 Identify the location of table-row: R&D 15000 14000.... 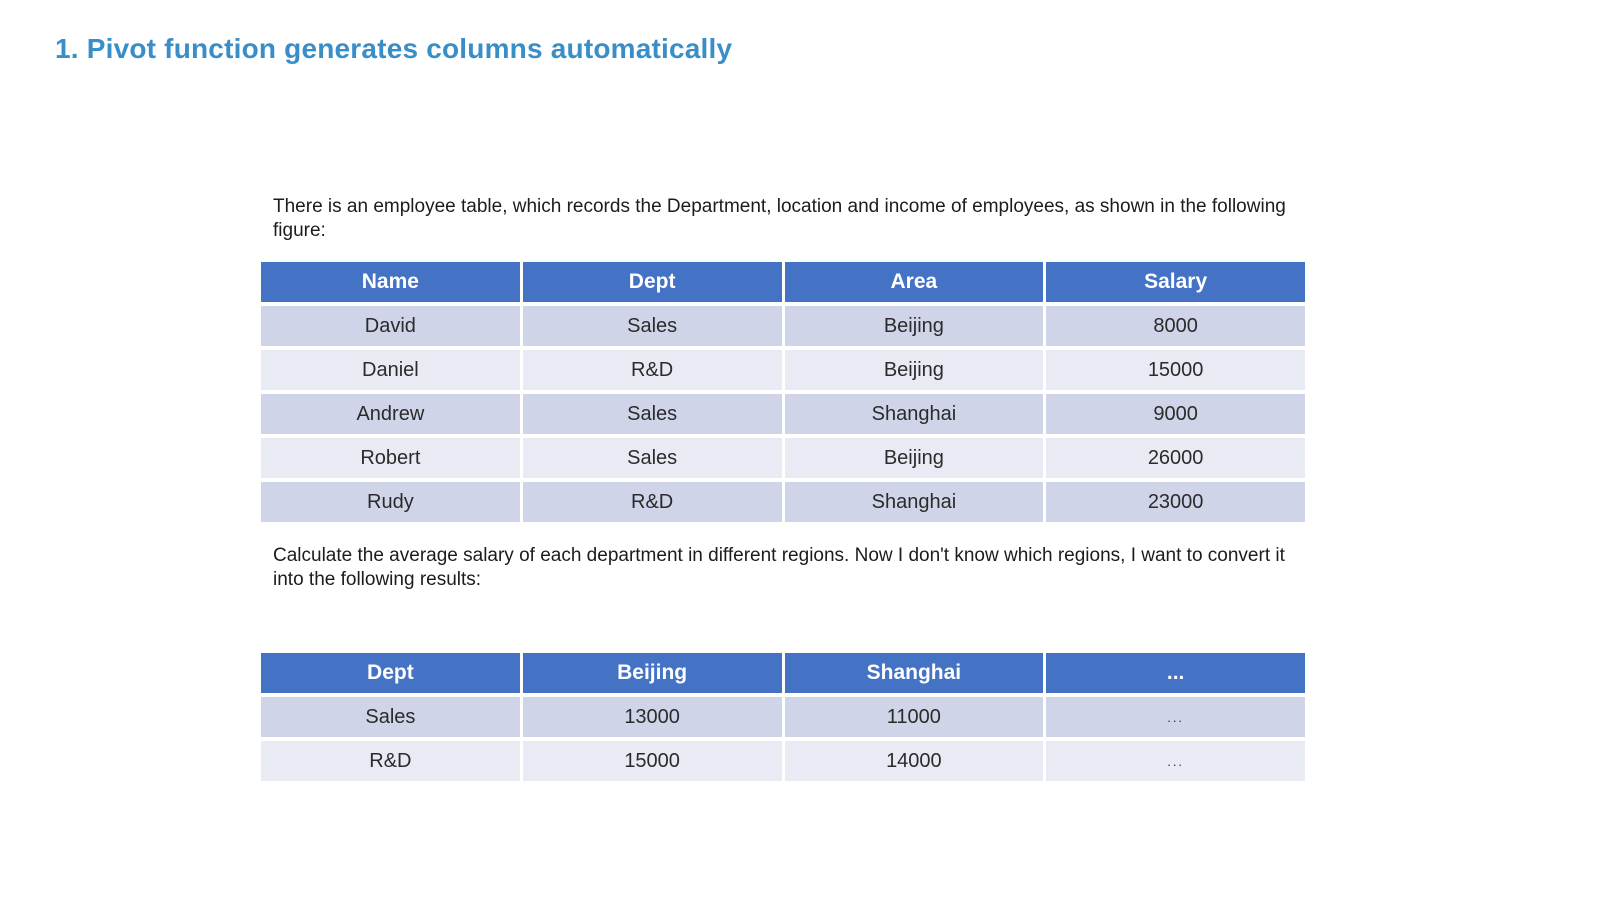
(783, 761).